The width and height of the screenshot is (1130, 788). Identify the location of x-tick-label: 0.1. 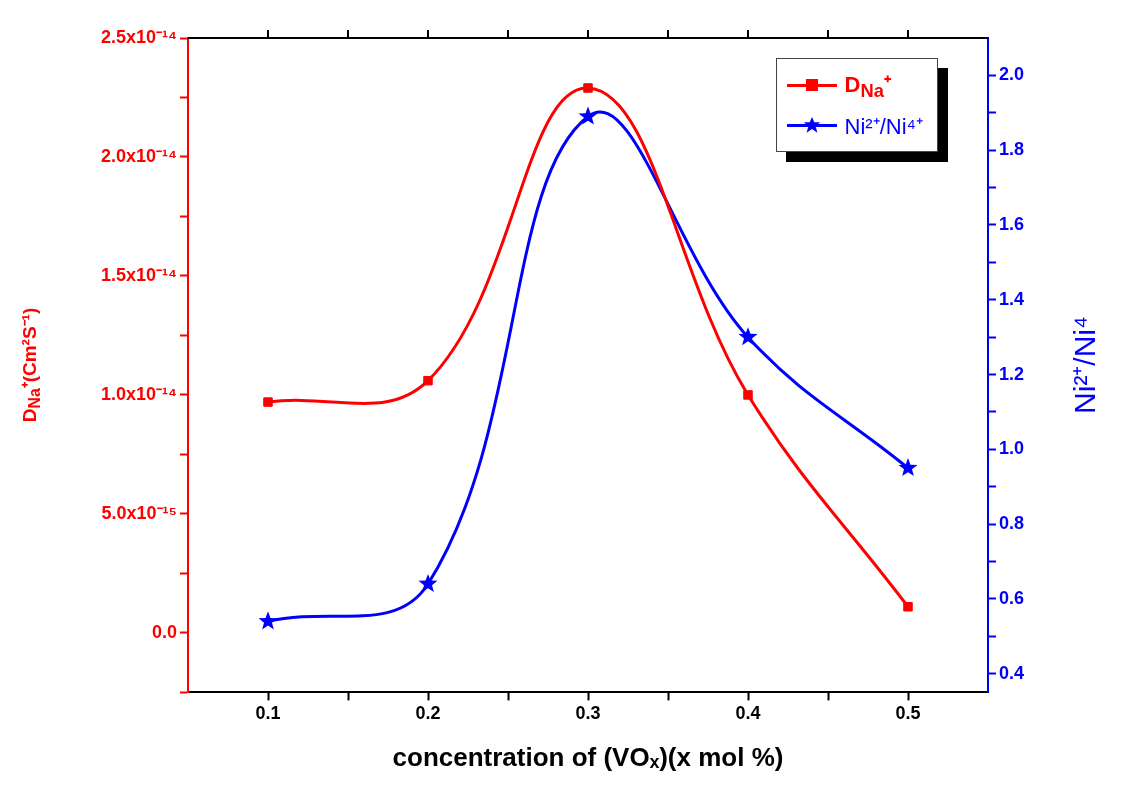
(268, 713).